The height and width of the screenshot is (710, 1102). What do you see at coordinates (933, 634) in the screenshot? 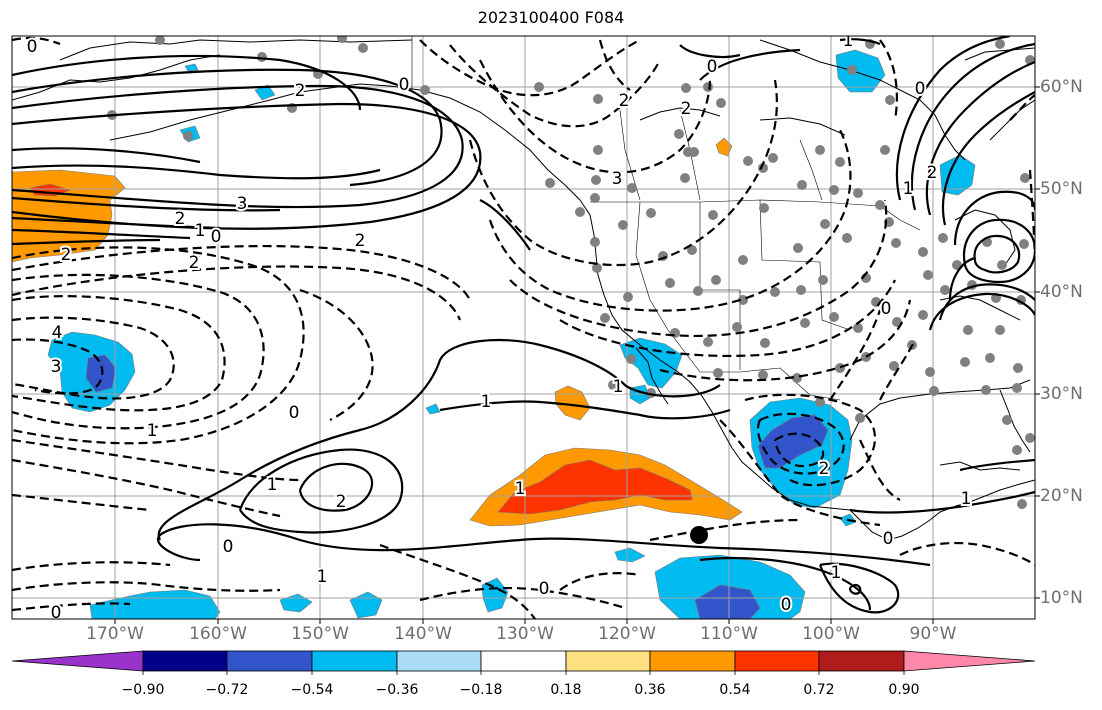
I see `longitude-label: 90°W` at bounding box center [933, 634].